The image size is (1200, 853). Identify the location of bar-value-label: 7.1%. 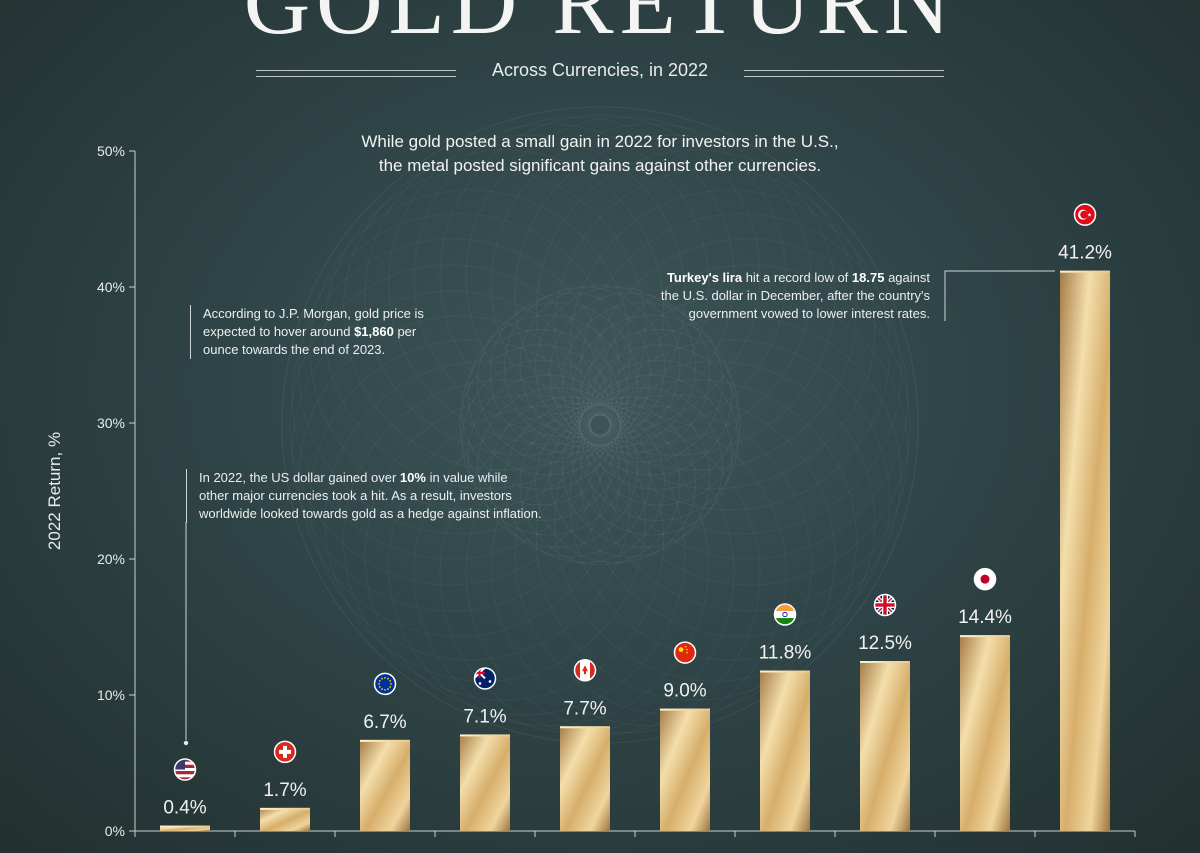
(484, 716).